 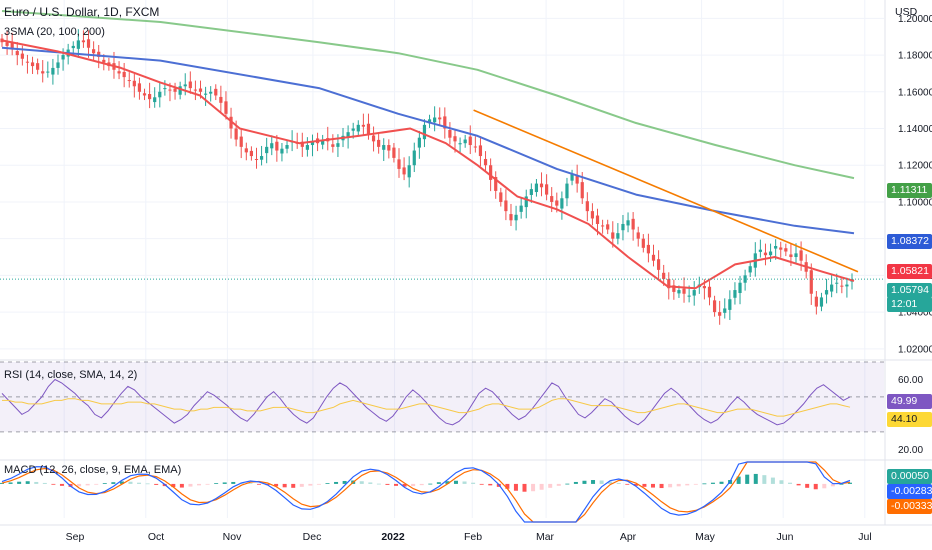 What do you see at coordinates (915, 19) in the screenshot?
I see `price-tick-label: 1.20000` at bounding box center [915, 19].